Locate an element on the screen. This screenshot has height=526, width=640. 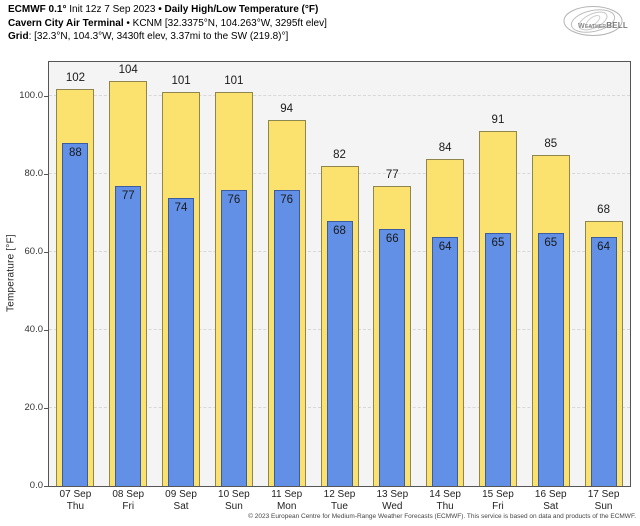
swirl-icon is located at coordinates (593, 21).